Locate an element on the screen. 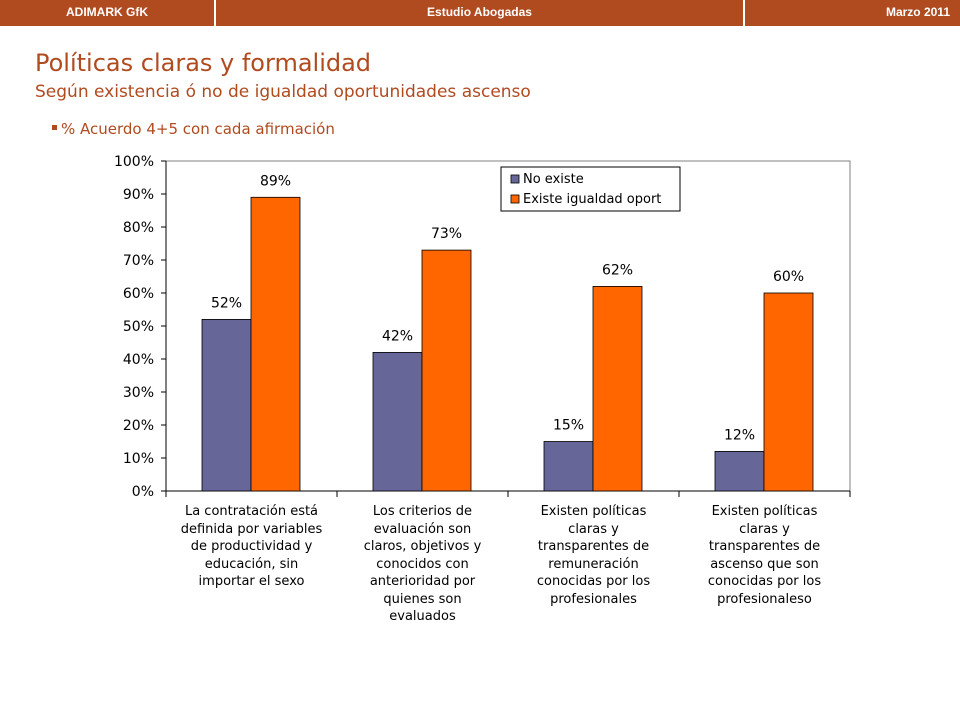 The width and height of the screenshot is (960, 720). y-tick-label: 20% is located at coordinates (138, 426).